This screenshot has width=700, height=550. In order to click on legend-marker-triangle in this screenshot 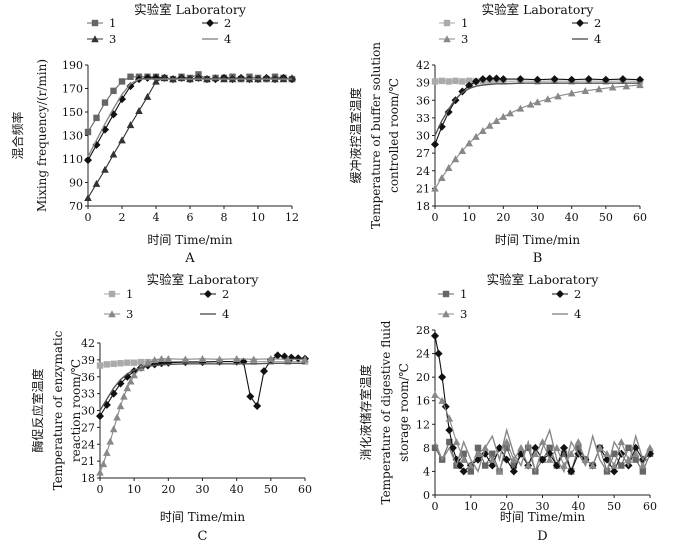, I will do `click(95, 39)`.